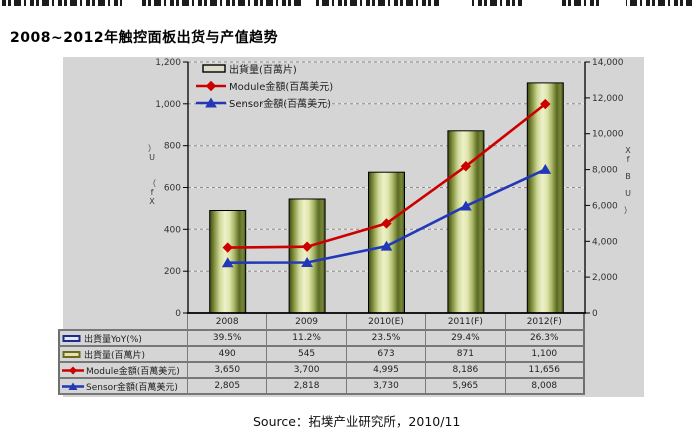 The height and width of the screenshot is (440, 696). I want to click on table-cell: 11.2%, so click(307, 339).